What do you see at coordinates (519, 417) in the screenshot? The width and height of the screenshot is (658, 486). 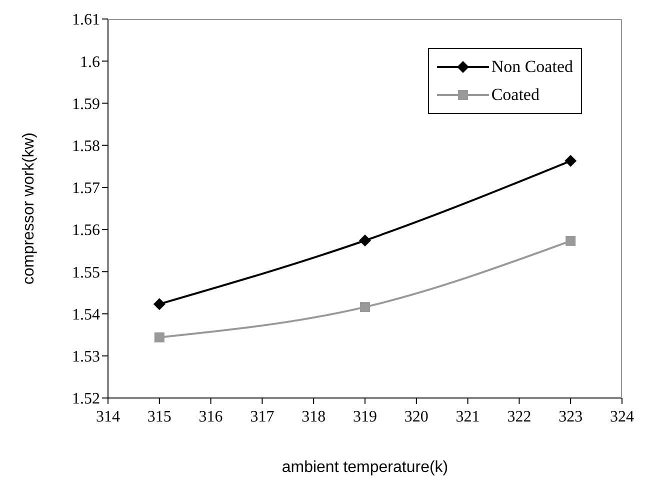 I see `x-tick-label: 322` at bounding box center [519, 417].